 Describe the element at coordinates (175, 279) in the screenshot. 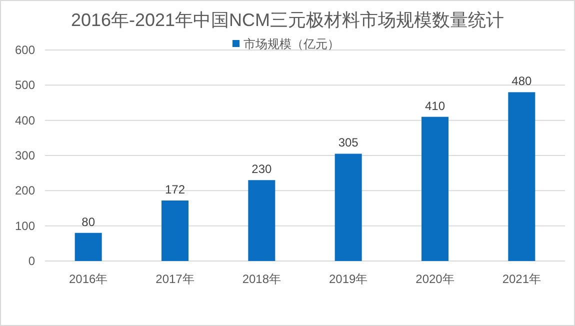

I see `x-tick-label: 2017年` at that location.